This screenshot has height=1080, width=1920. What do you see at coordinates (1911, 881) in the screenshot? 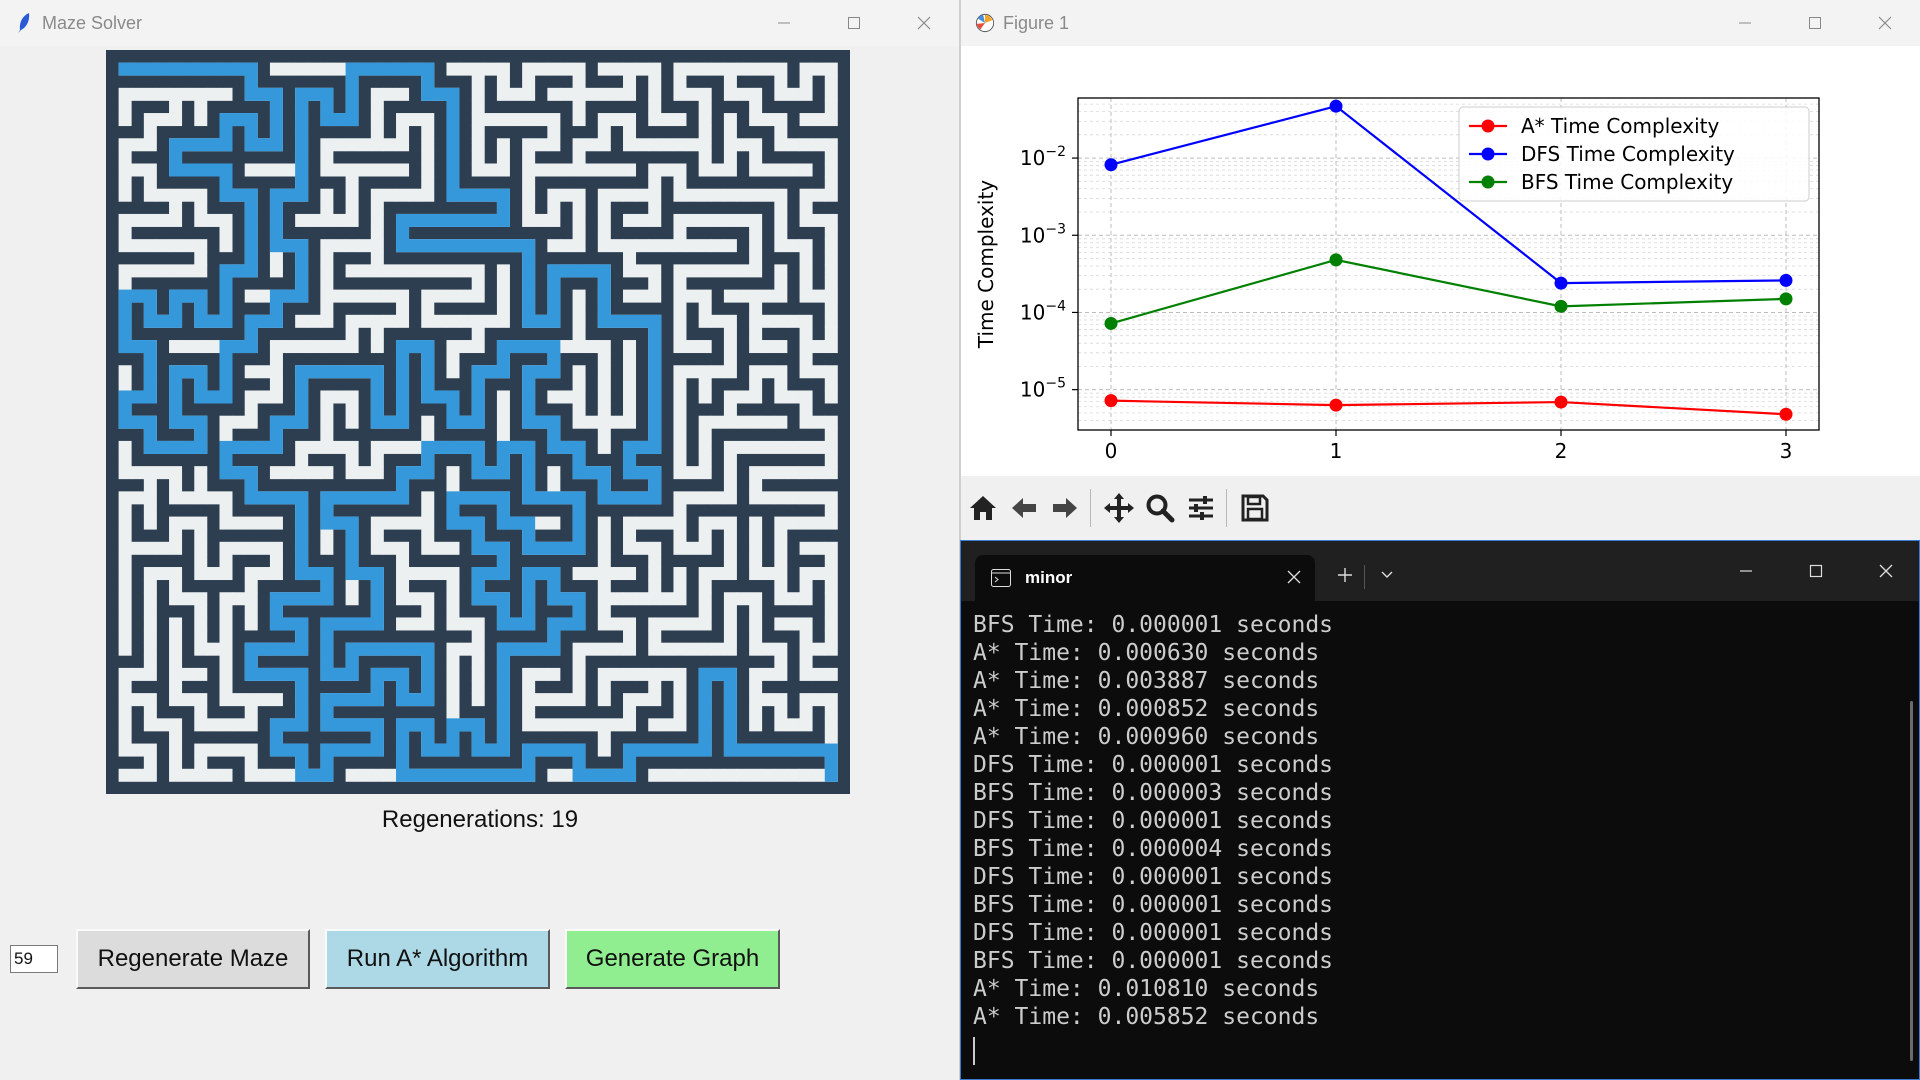
I see `terminal-scrollbar` at bounding box center [1911, 881].